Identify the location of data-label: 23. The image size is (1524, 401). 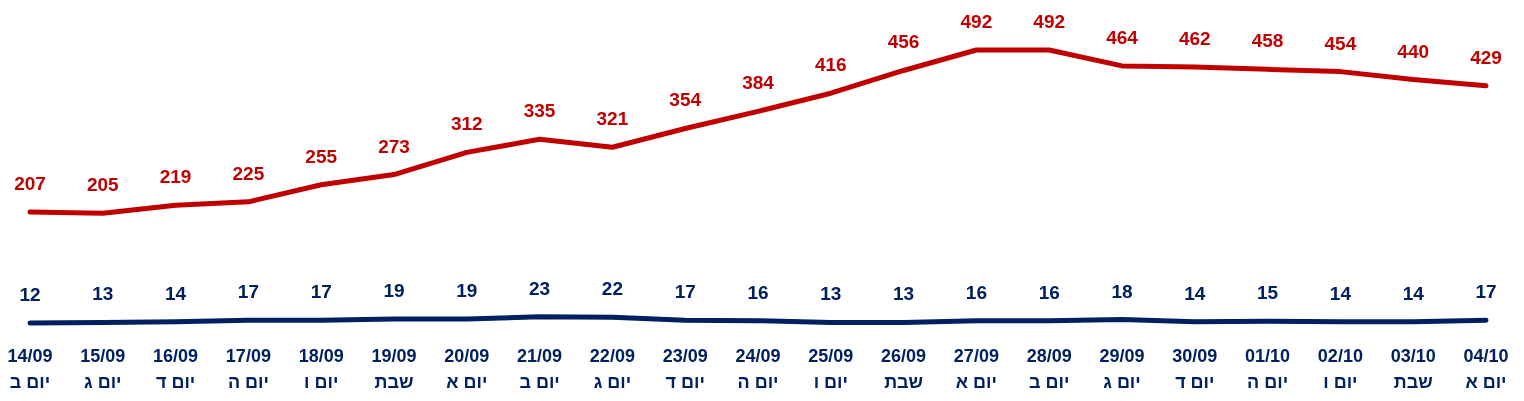
(540, 288).